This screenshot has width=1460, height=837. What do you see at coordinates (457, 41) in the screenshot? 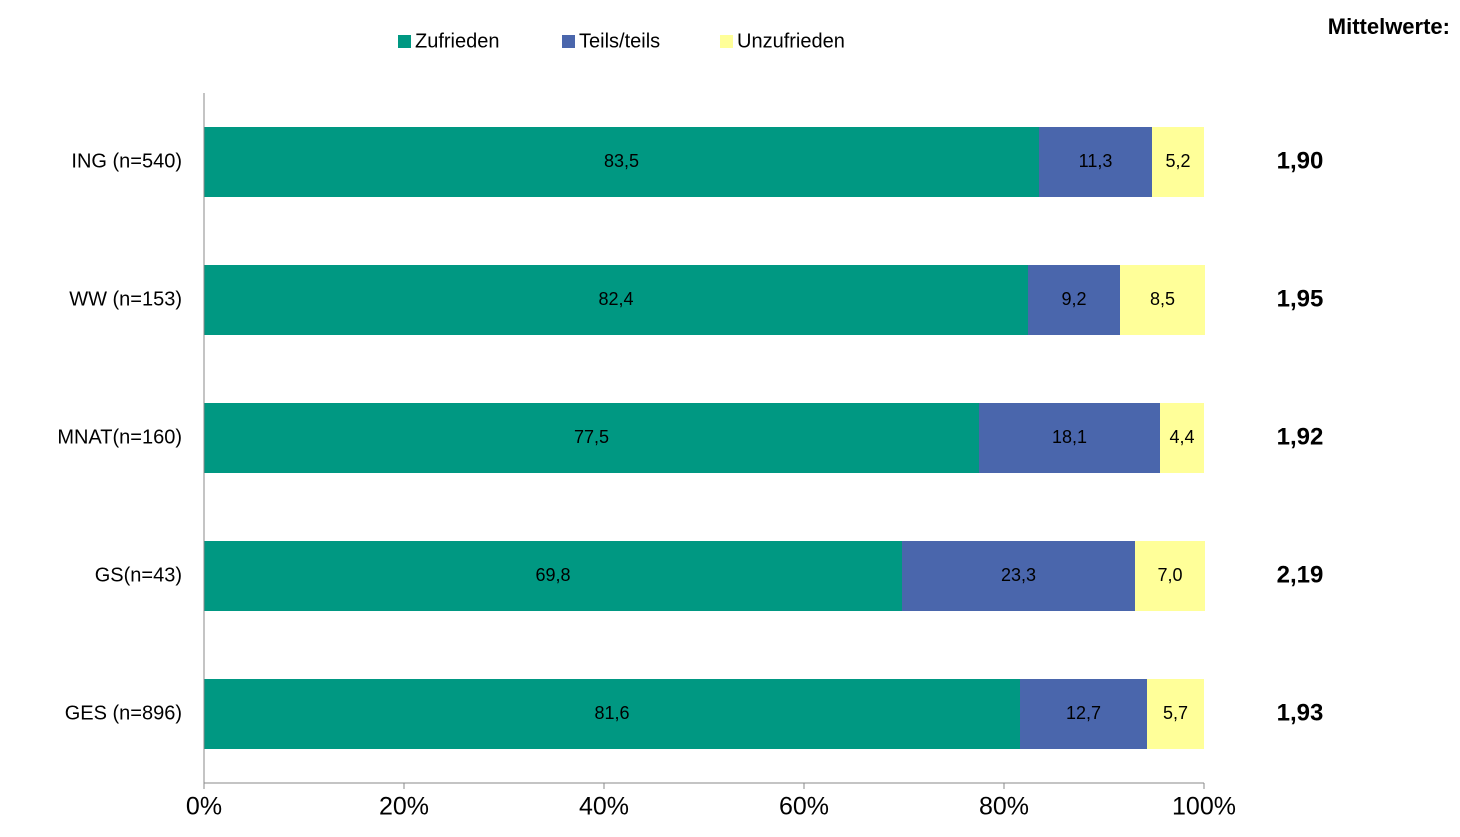
I see `legend-label: Zufrieden` at bounding box center [457, 41].